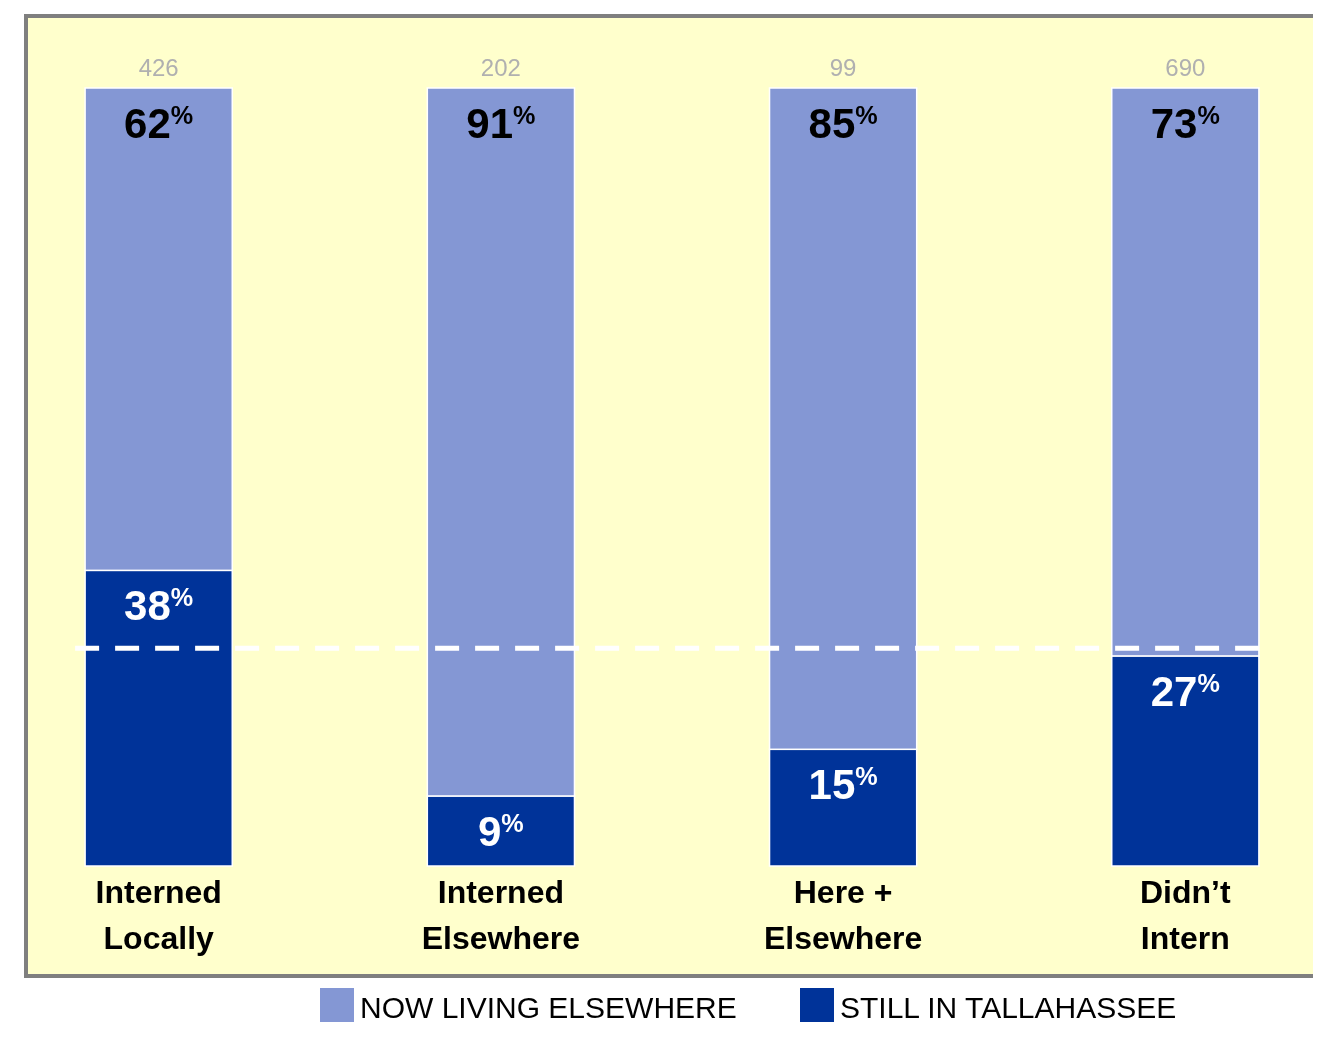 The image size is (1323, 1040). Describe the element at coordinates (501, 915) in the screenshot. I see `x-tick-label: Interned Elsewhere` at that location.